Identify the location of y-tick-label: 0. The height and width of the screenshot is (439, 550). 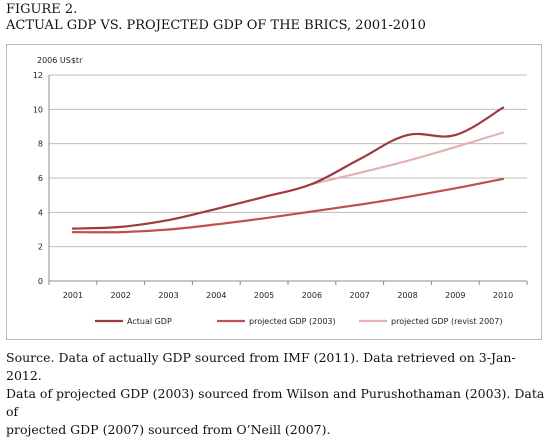
(40, 281).